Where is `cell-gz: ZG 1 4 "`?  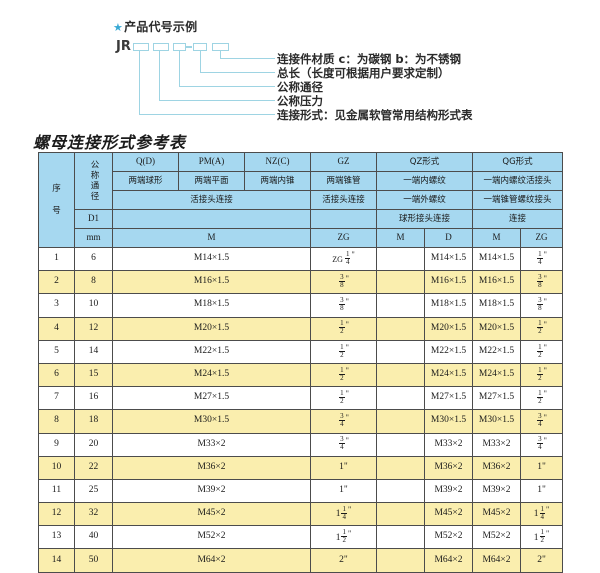 cell-gz: ZG 1 4 " is located at coordinates (343, 259).